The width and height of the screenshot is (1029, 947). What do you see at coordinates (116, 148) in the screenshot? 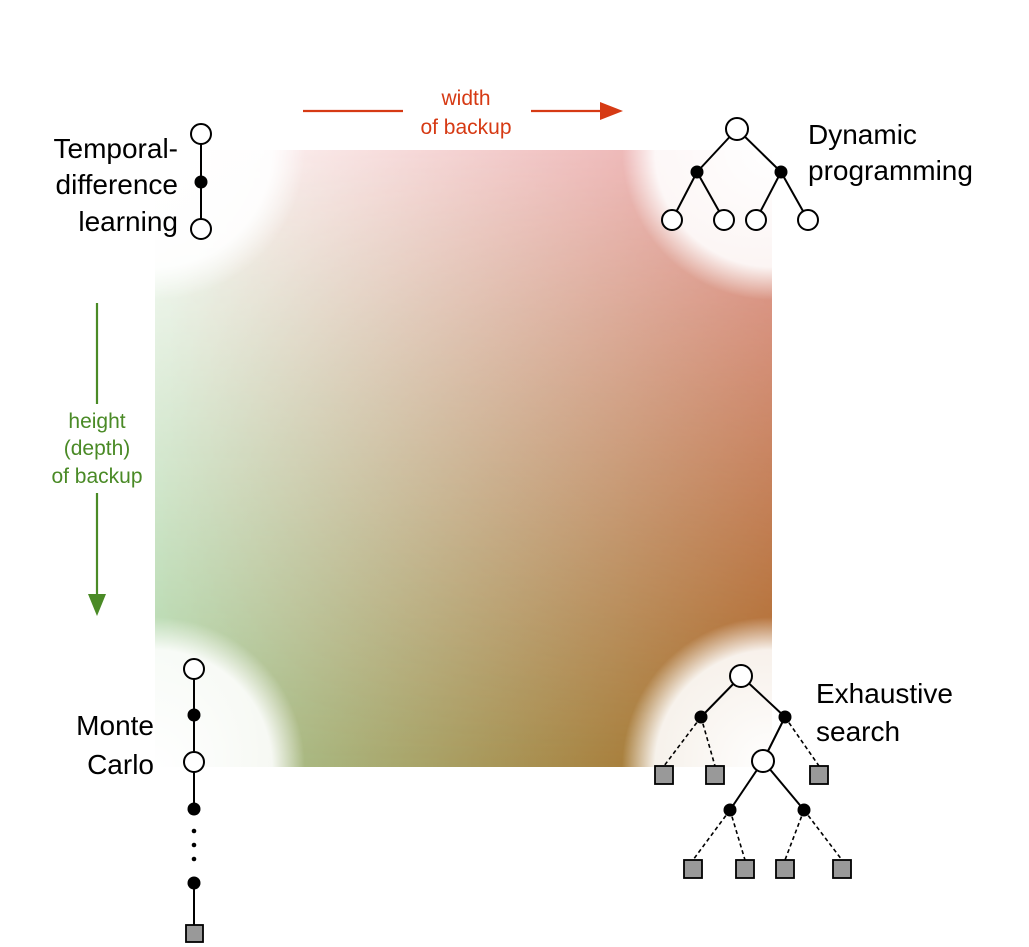
I see `td-label-line-1: Temporal-` at bounding box center [116, 148].